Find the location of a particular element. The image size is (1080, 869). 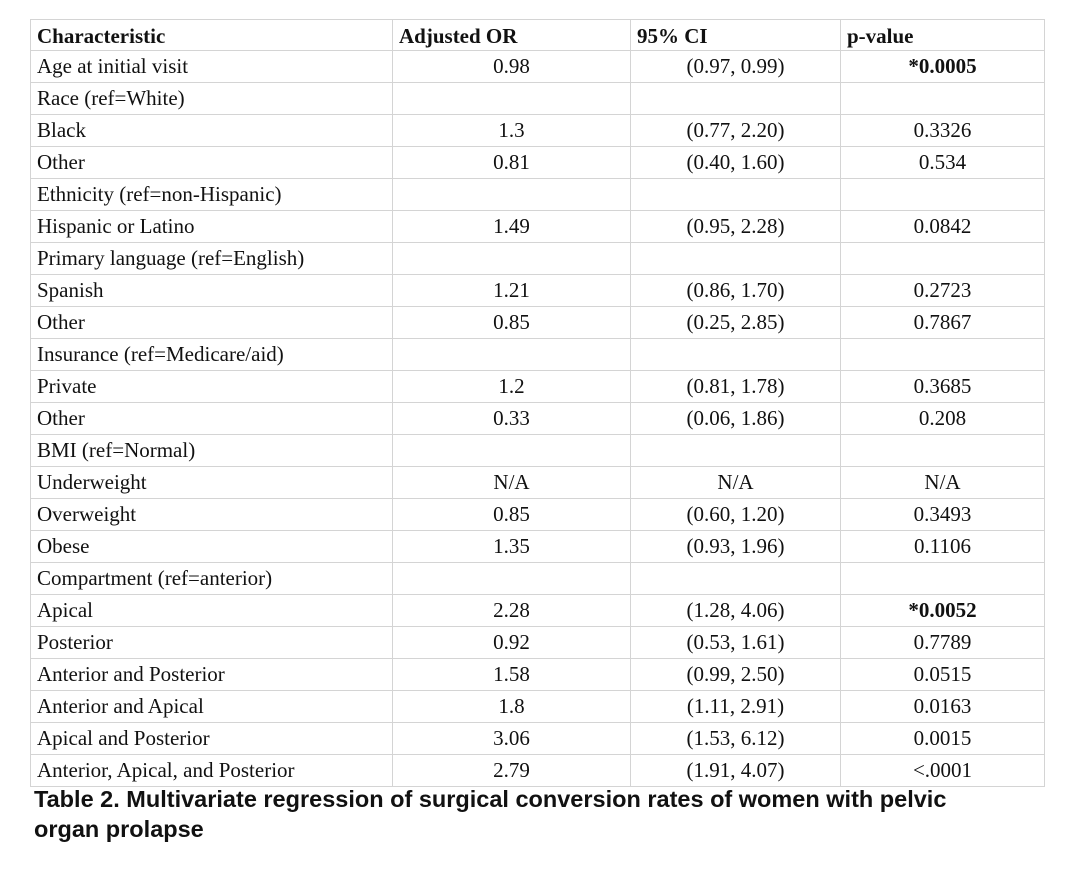

header-p-value: p-value is located at coordinates (942, 35).